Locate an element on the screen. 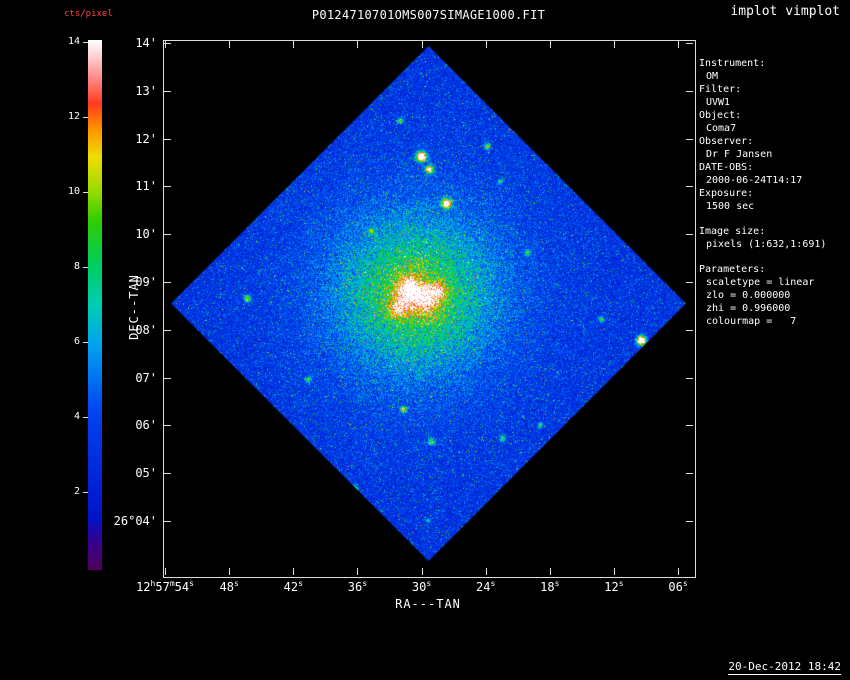 The width and height of the screenshot is (850, 680). ra-tick-label: 48s is located at coordinates (229, 587).